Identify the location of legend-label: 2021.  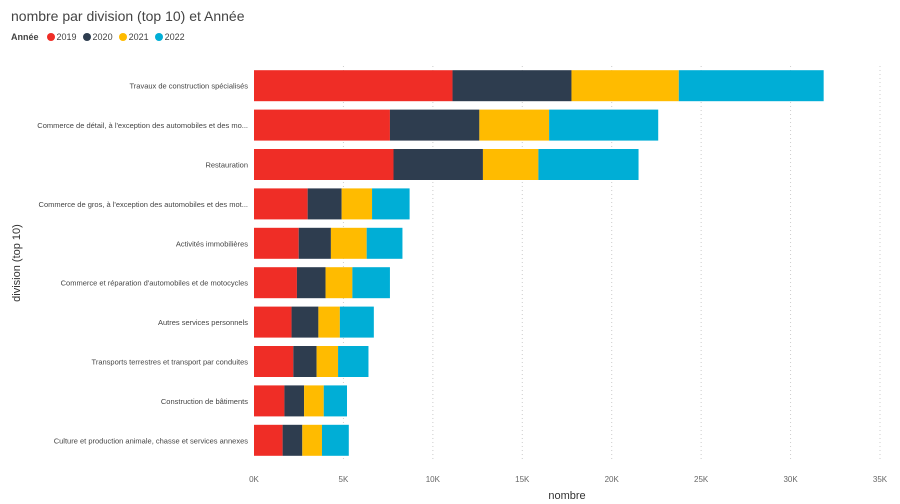
(138, 37).